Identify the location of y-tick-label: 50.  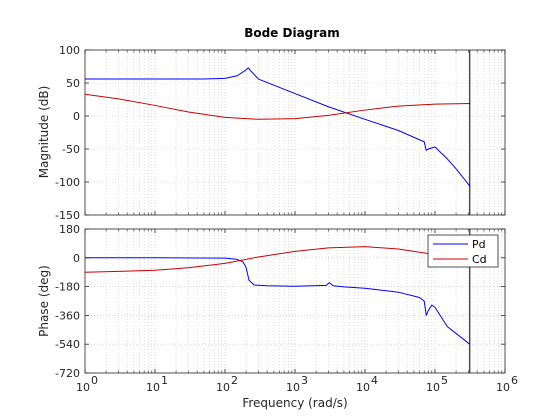
(73, 83).